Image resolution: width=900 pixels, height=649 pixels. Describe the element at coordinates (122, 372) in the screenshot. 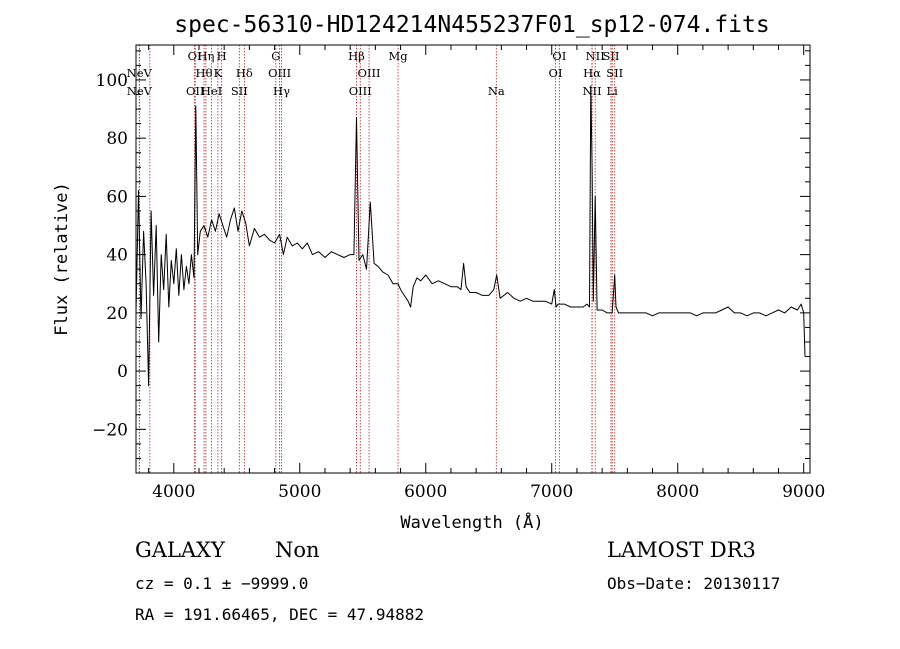

I see `y-tick-label: 0` at that location.